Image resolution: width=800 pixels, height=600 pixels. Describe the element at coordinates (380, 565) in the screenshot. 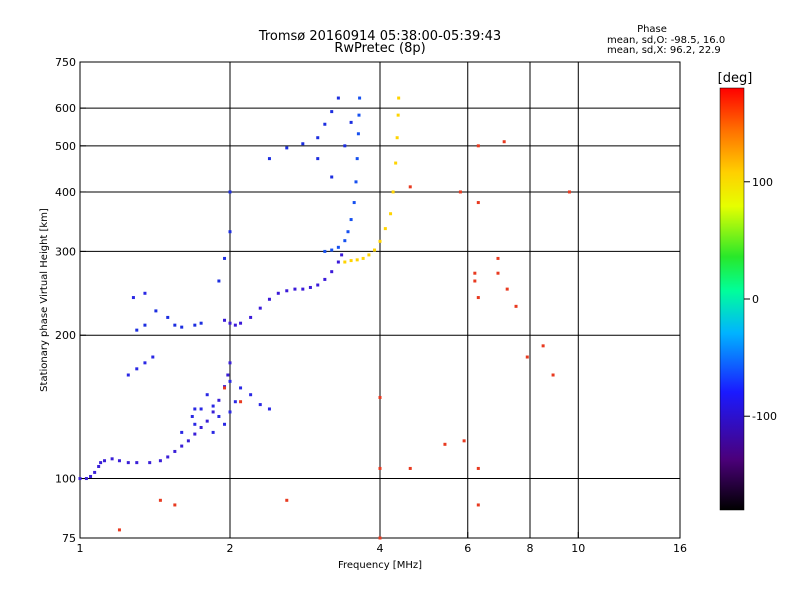

I see `x-axis-label: Frequency [MHz]` at that location.